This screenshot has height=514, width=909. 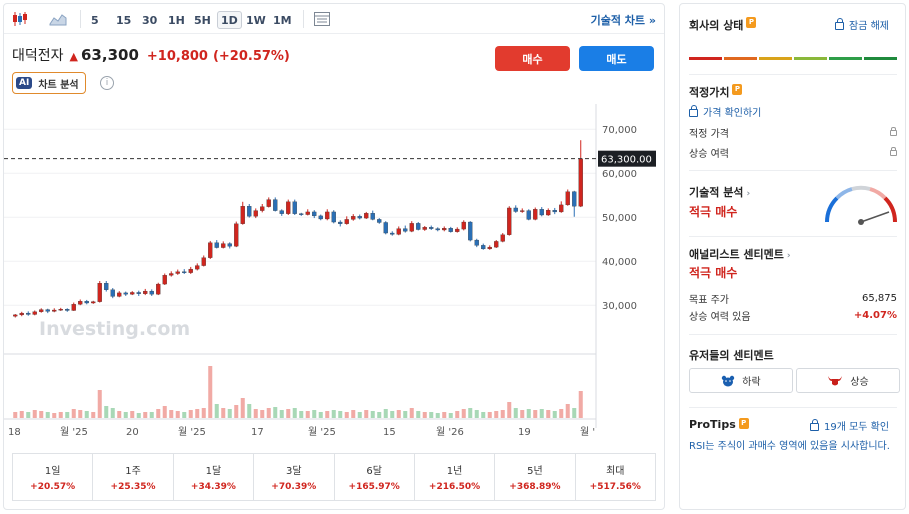 What do you see at coordinates (49, 83) in the screenshot?
I see `ai-chart-analysis-button: AI 차트 분석` at bounding box center [49, 83].